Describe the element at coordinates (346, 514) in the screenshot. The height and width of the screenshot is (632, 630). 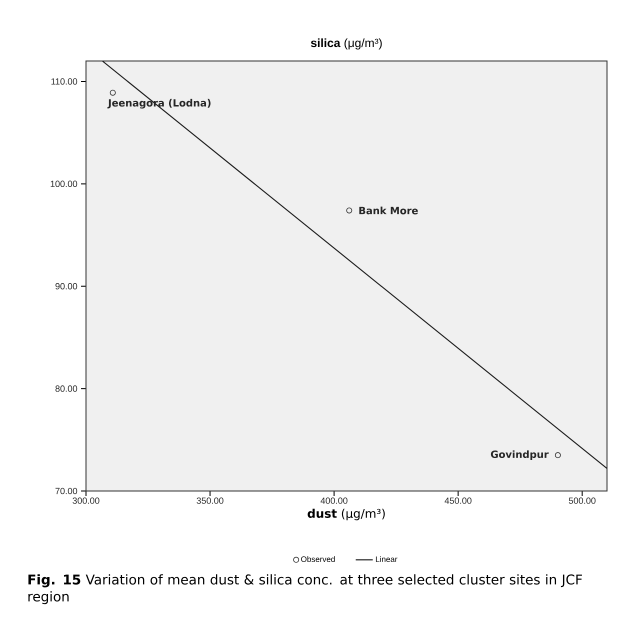
I see `x-axis-title: dust (μg/m³)` at that location.